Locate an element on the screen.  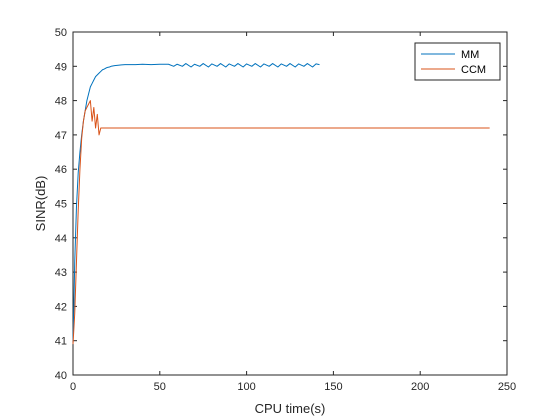
x-tick-label: 150 is located at coordinates (333, 387).